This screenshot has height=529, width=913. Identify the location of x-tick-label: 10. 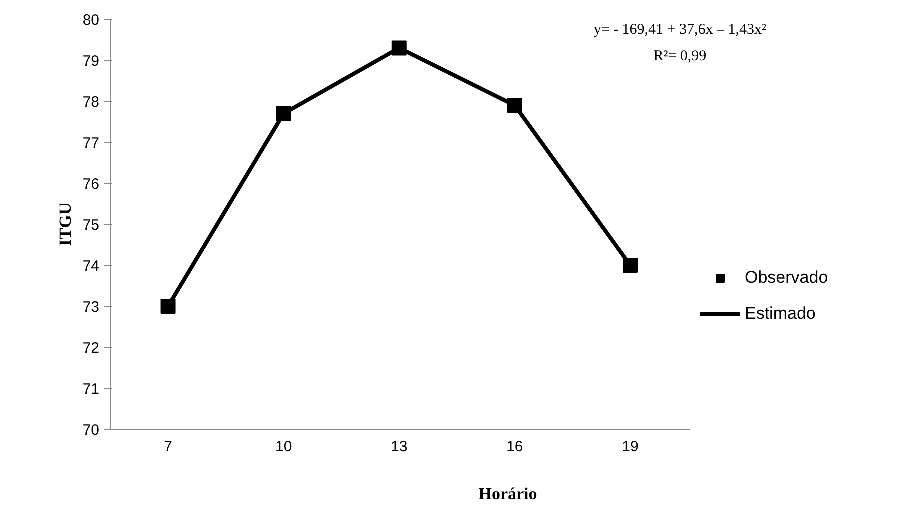
(283, 447).